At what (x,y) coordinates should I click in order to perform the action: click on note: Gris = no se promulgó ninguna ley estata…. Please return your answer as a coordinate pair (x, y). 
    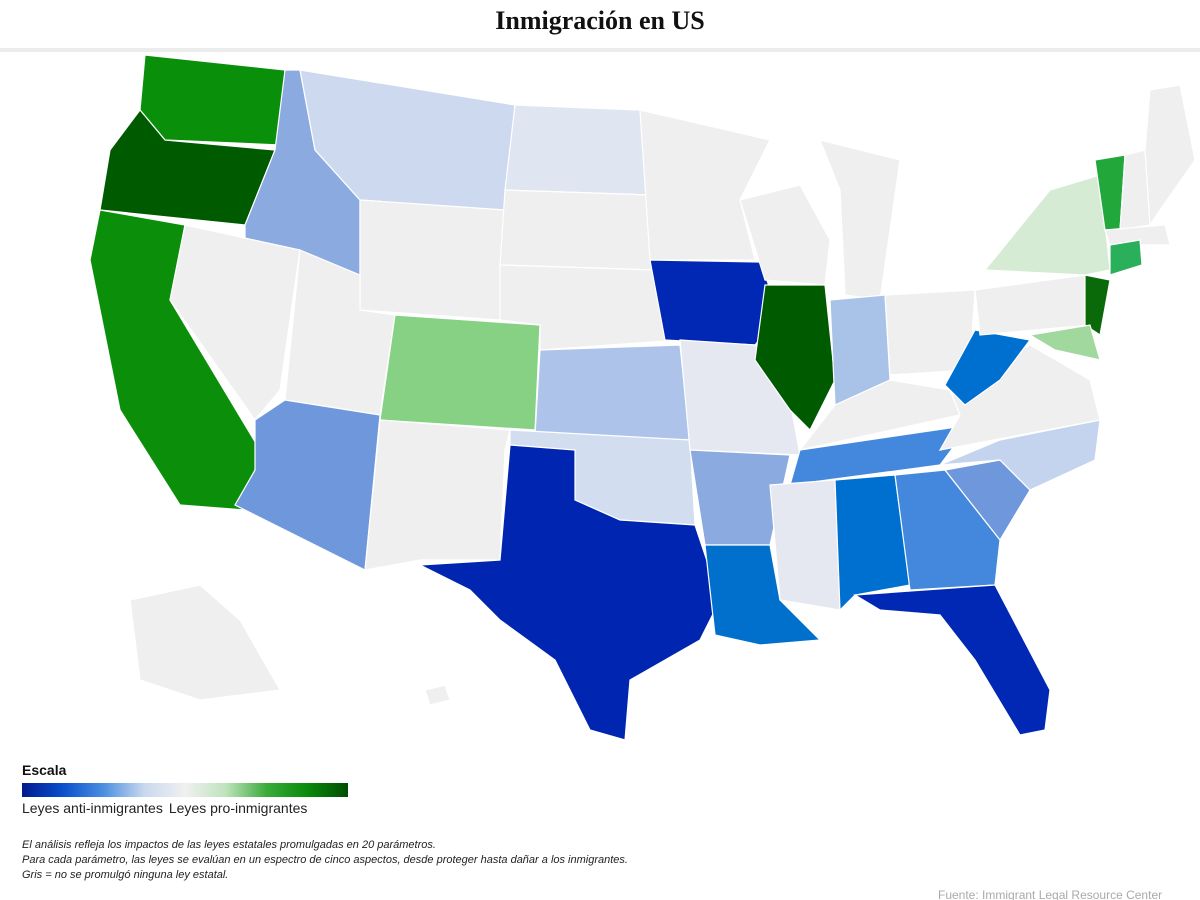
    Looking at the image, I should click on (125, 875).